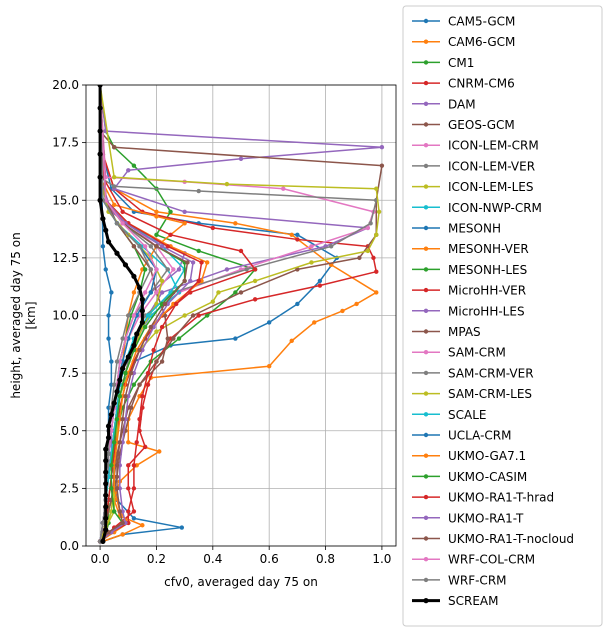 The image size is (609, 631). I want to click on legend-entry: SAM-CRM, so click(459, 353).